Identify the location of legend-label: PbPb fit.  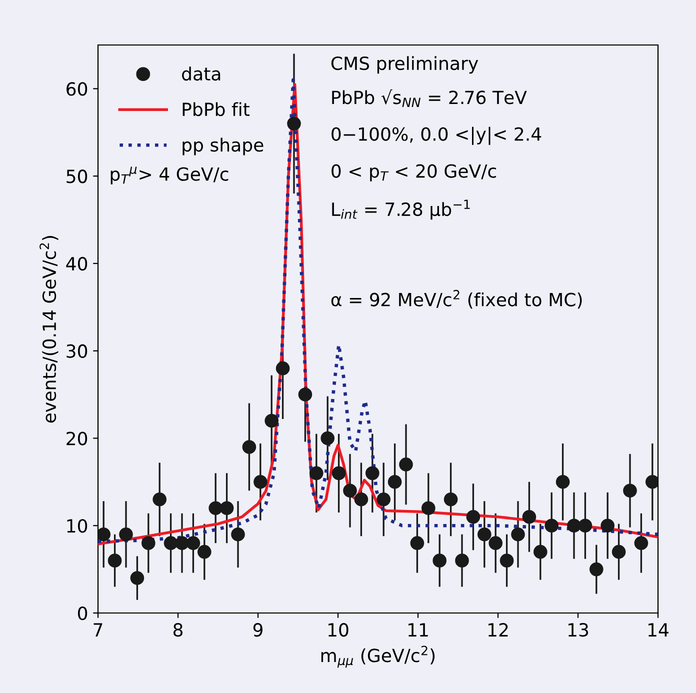
(216, 109).